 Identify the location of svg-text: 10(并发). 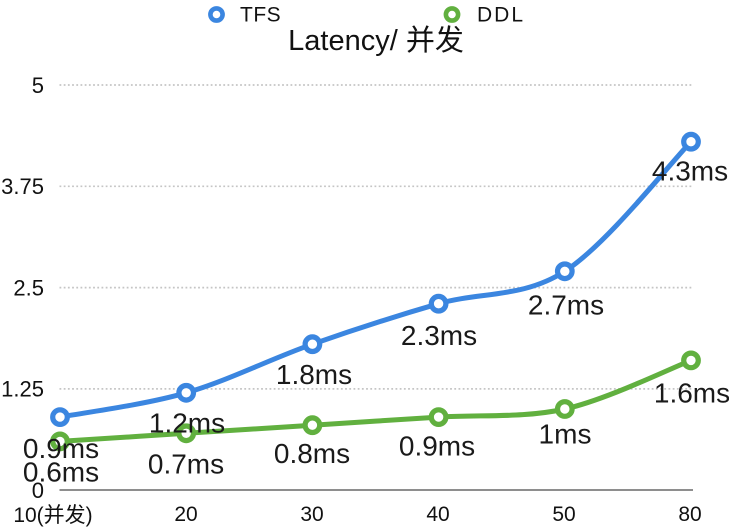
(52, 515).